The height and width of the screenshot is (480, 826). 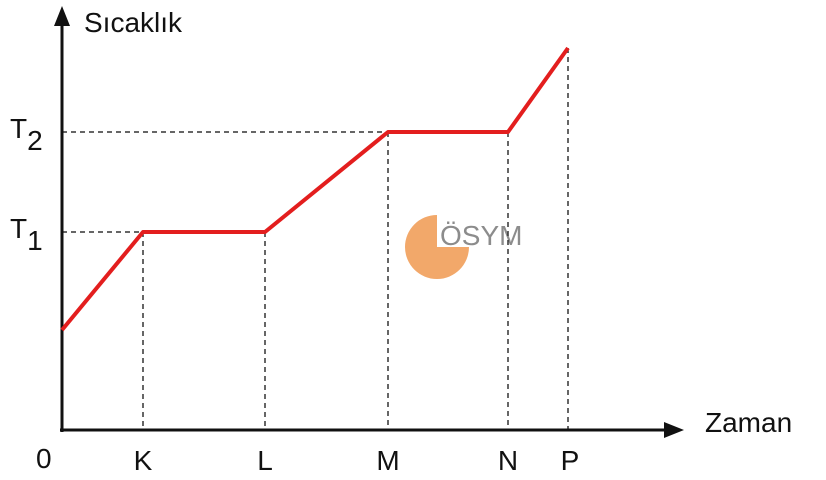 What do you see at coordinates (674, 430) in the screenshot?
I see `x-axis-arrow` at bounding box center [674, 430].